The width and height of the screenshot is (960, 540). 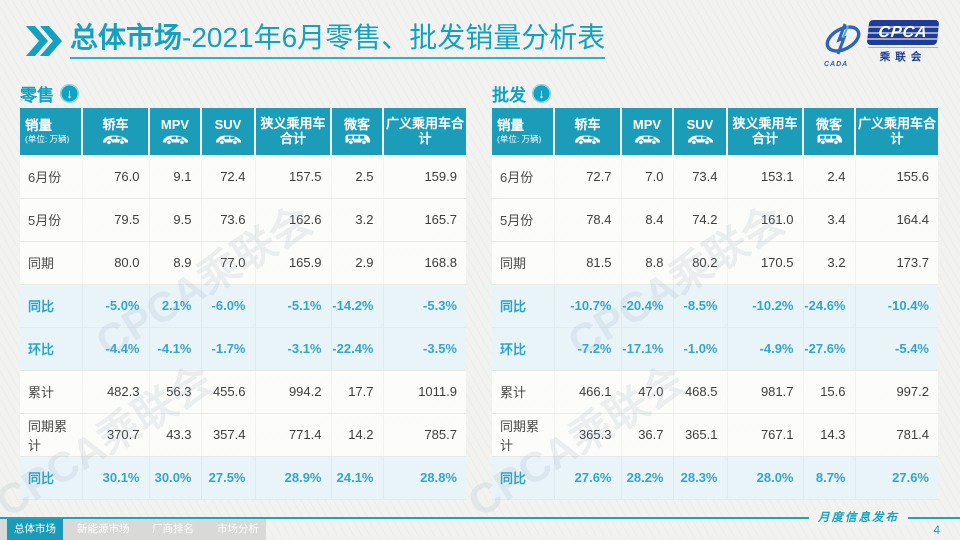 What do you see at coordinates (293, 131) in the screenshot?
I see `column-header: 狭义乘用车合计` at bounding box center [293, 131].